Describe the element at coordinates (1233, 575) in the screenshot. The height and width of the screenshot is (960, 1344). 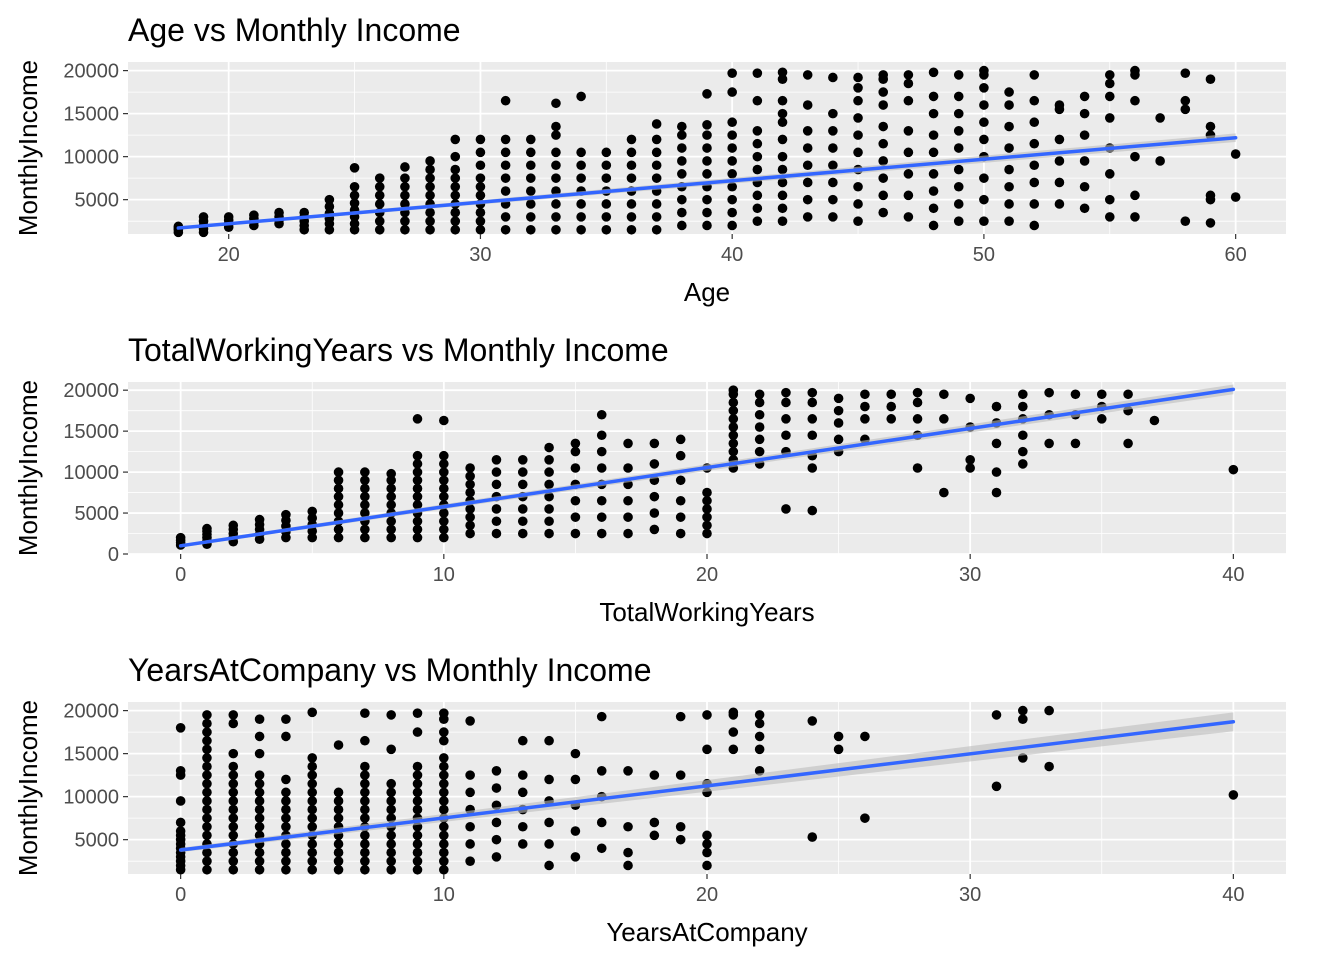
I see `x-tick-label: 40` at that location.